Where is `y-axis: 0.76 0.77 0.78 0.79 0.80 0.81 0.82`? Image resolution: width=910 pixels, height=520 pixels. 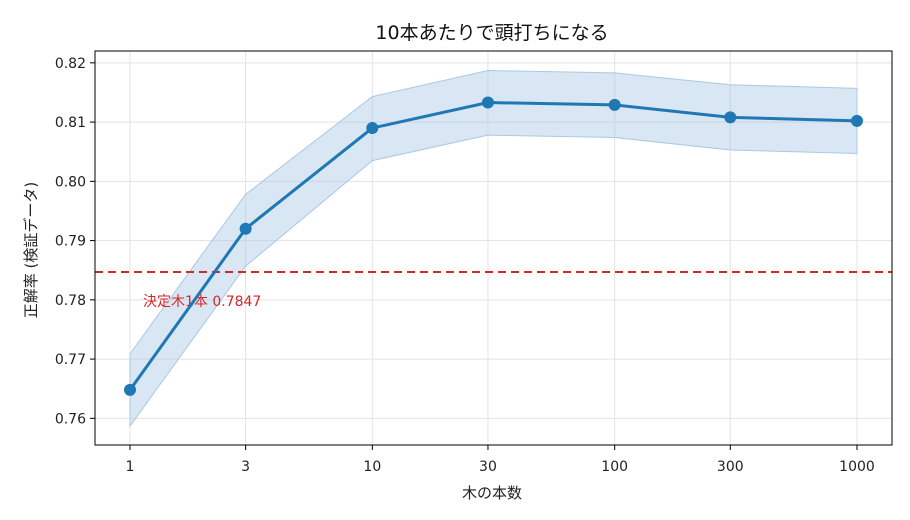
y-axis: 0.76 0.77 0.78 0.79 0.80 0.81 0.82 is located at coordinates (75, 241).